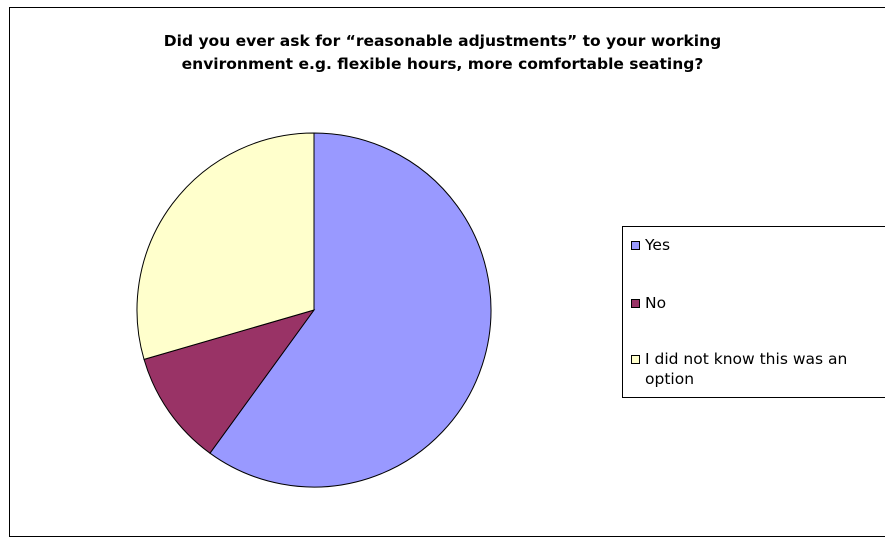 This screenshot has height=537, width=885. Describe the element at coordinates (229, 381) in the screenshot. I see `pie-slice-no` at that location.